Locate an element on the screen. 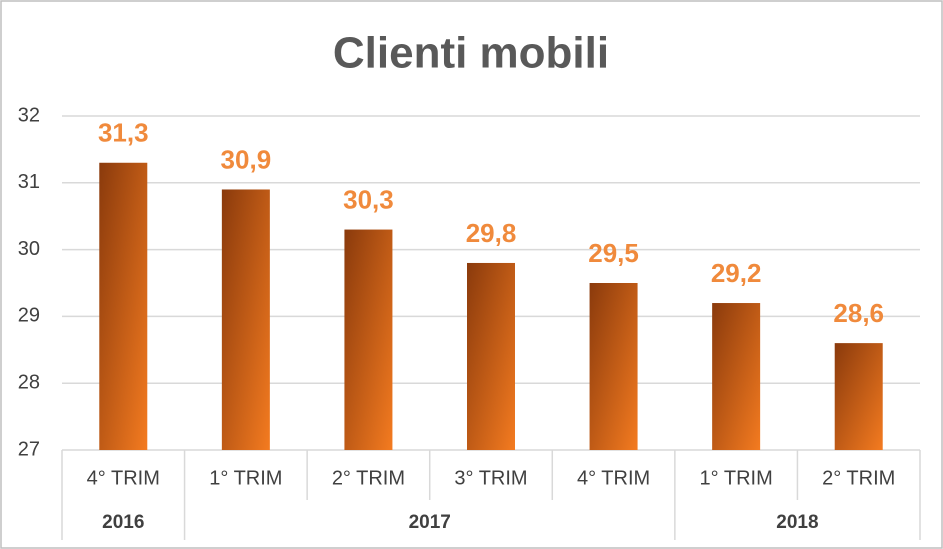 This screenshot has height=549, width=943. data-label: 29,5 is located at coordinates (613, 253).